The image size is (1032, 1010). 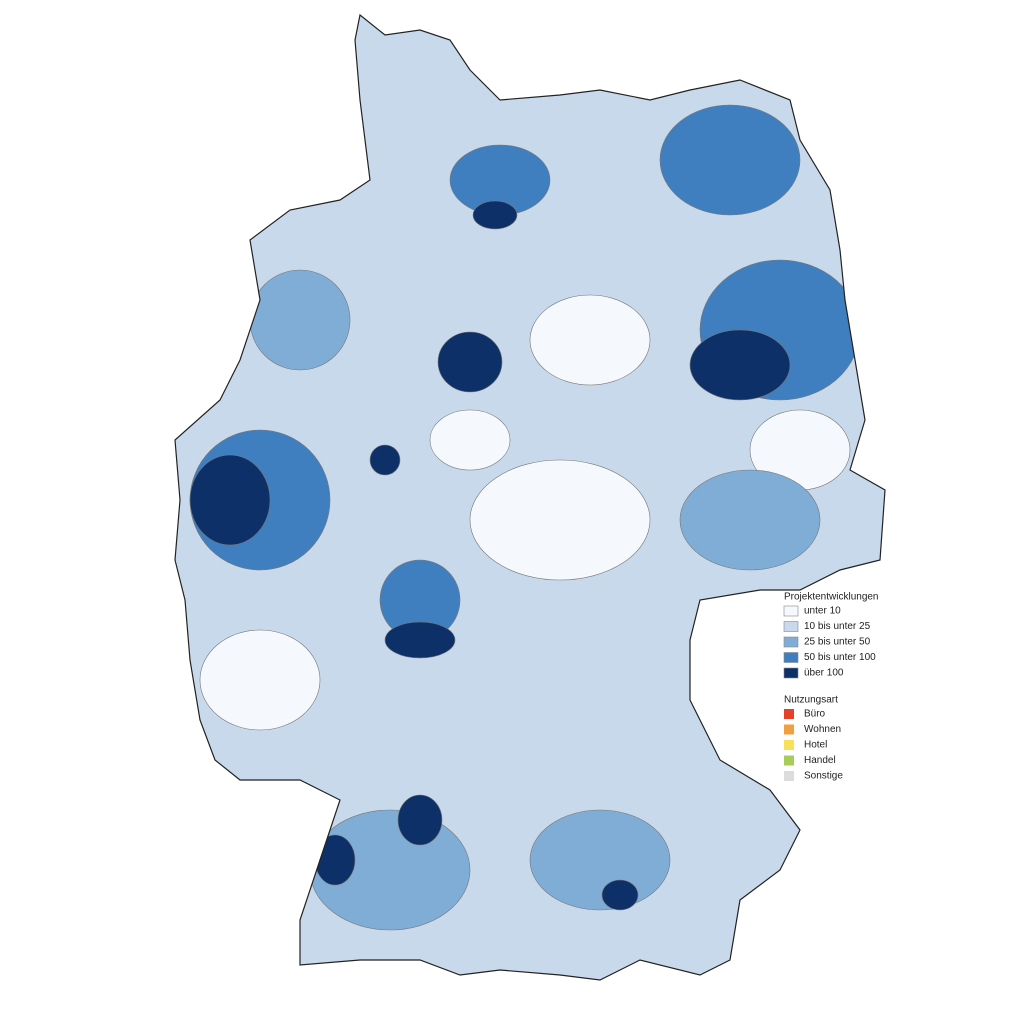 I want to click on legend-label: Büro, so click(x=815, y=714).